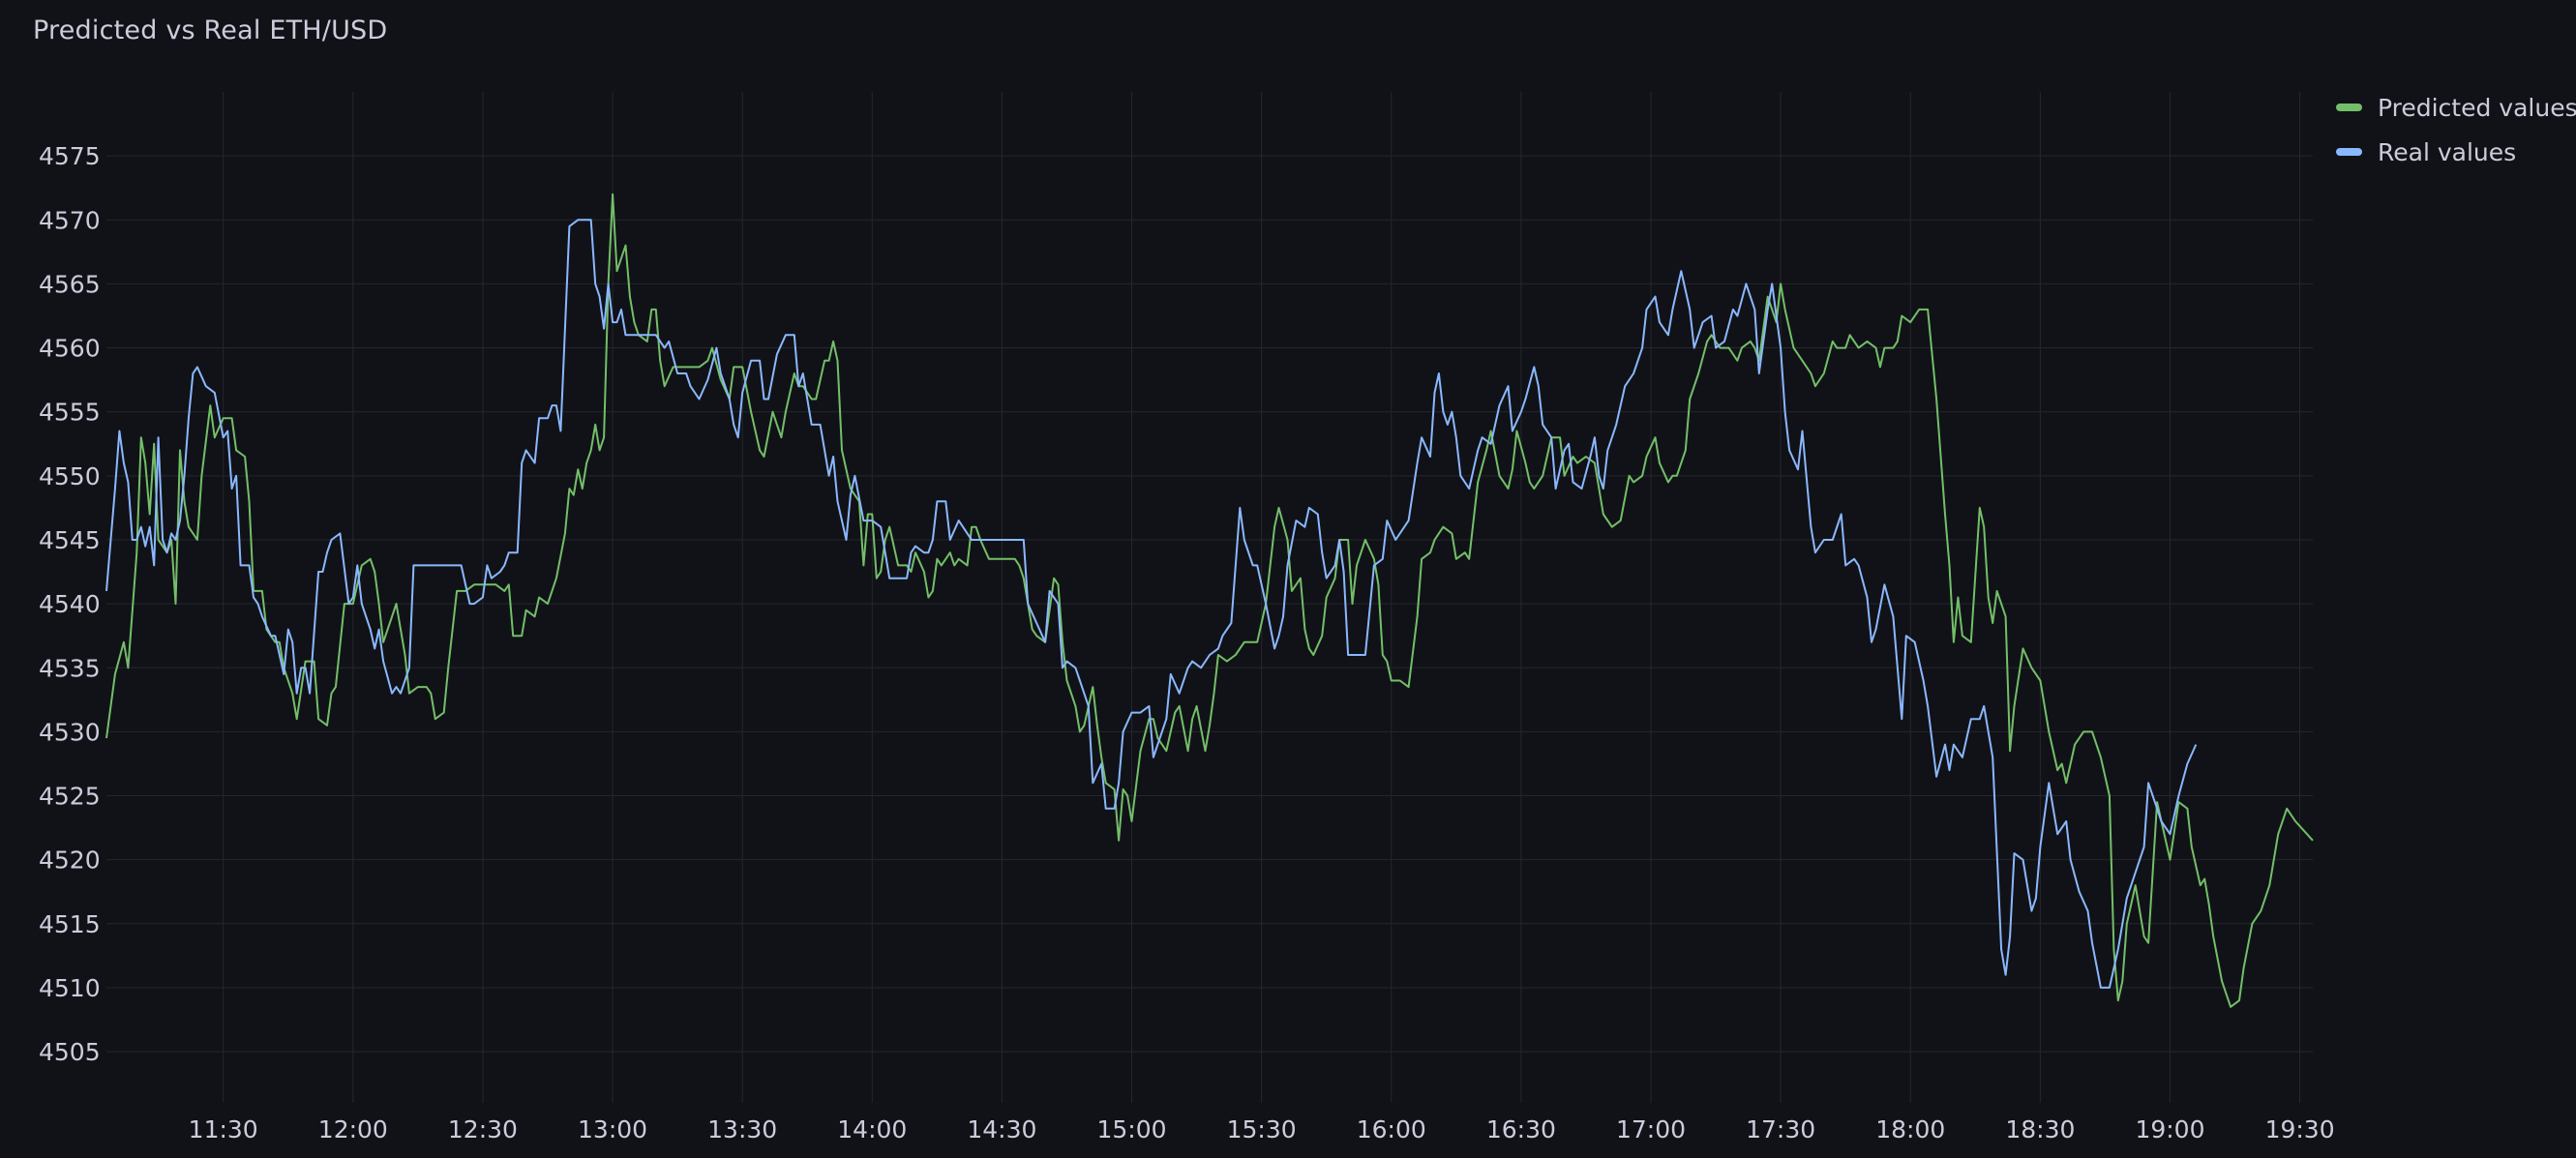  I want to click on y-tick-label: 4545, so click(70, 540).